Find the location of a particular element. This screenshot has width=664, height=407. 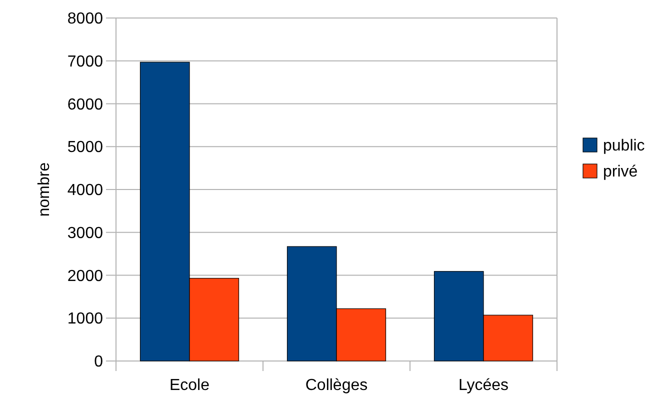

y-tick-label: 3000 is located at coordinates (85, 233).